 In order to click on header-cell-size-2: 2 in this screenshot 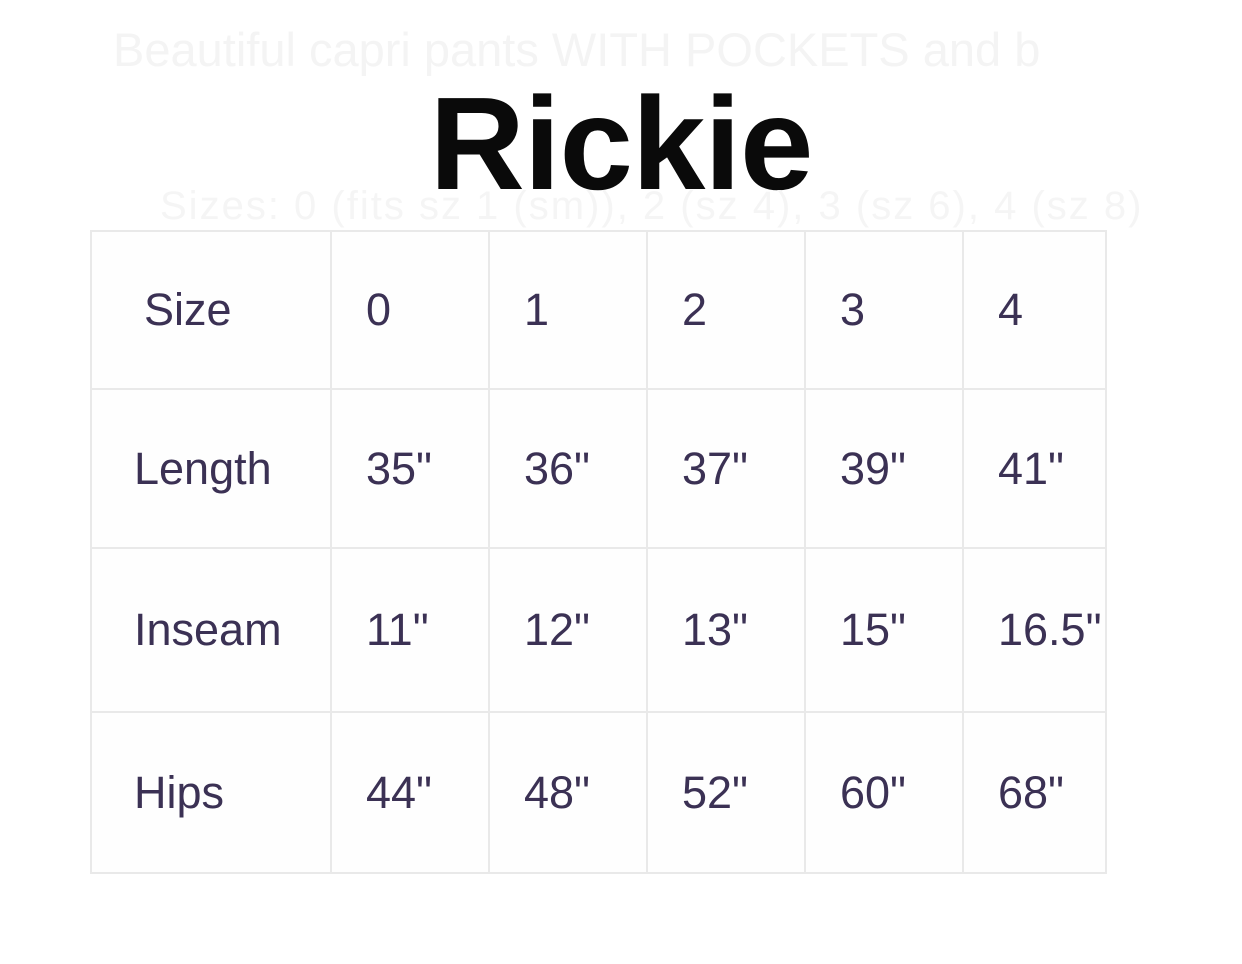, I will do `click(726, 310)`.